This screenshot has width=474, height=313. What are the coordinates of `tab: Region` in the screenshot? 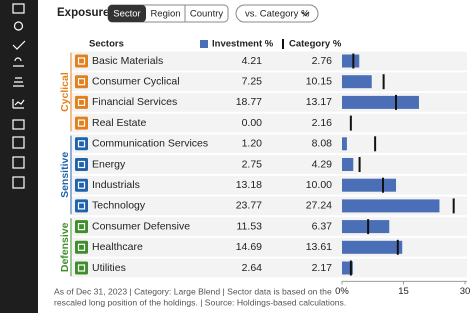 It's located at (165, 14).